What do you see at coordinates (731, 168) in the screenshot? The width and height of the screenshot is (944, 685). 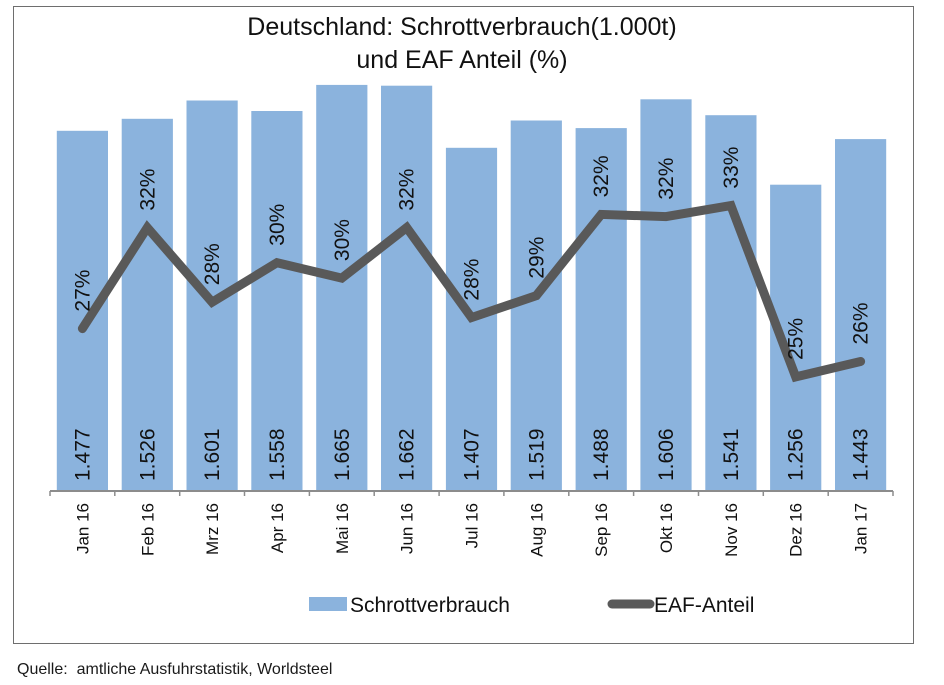 I see `line-value-label: 33%` at bounding box center [731, 168].